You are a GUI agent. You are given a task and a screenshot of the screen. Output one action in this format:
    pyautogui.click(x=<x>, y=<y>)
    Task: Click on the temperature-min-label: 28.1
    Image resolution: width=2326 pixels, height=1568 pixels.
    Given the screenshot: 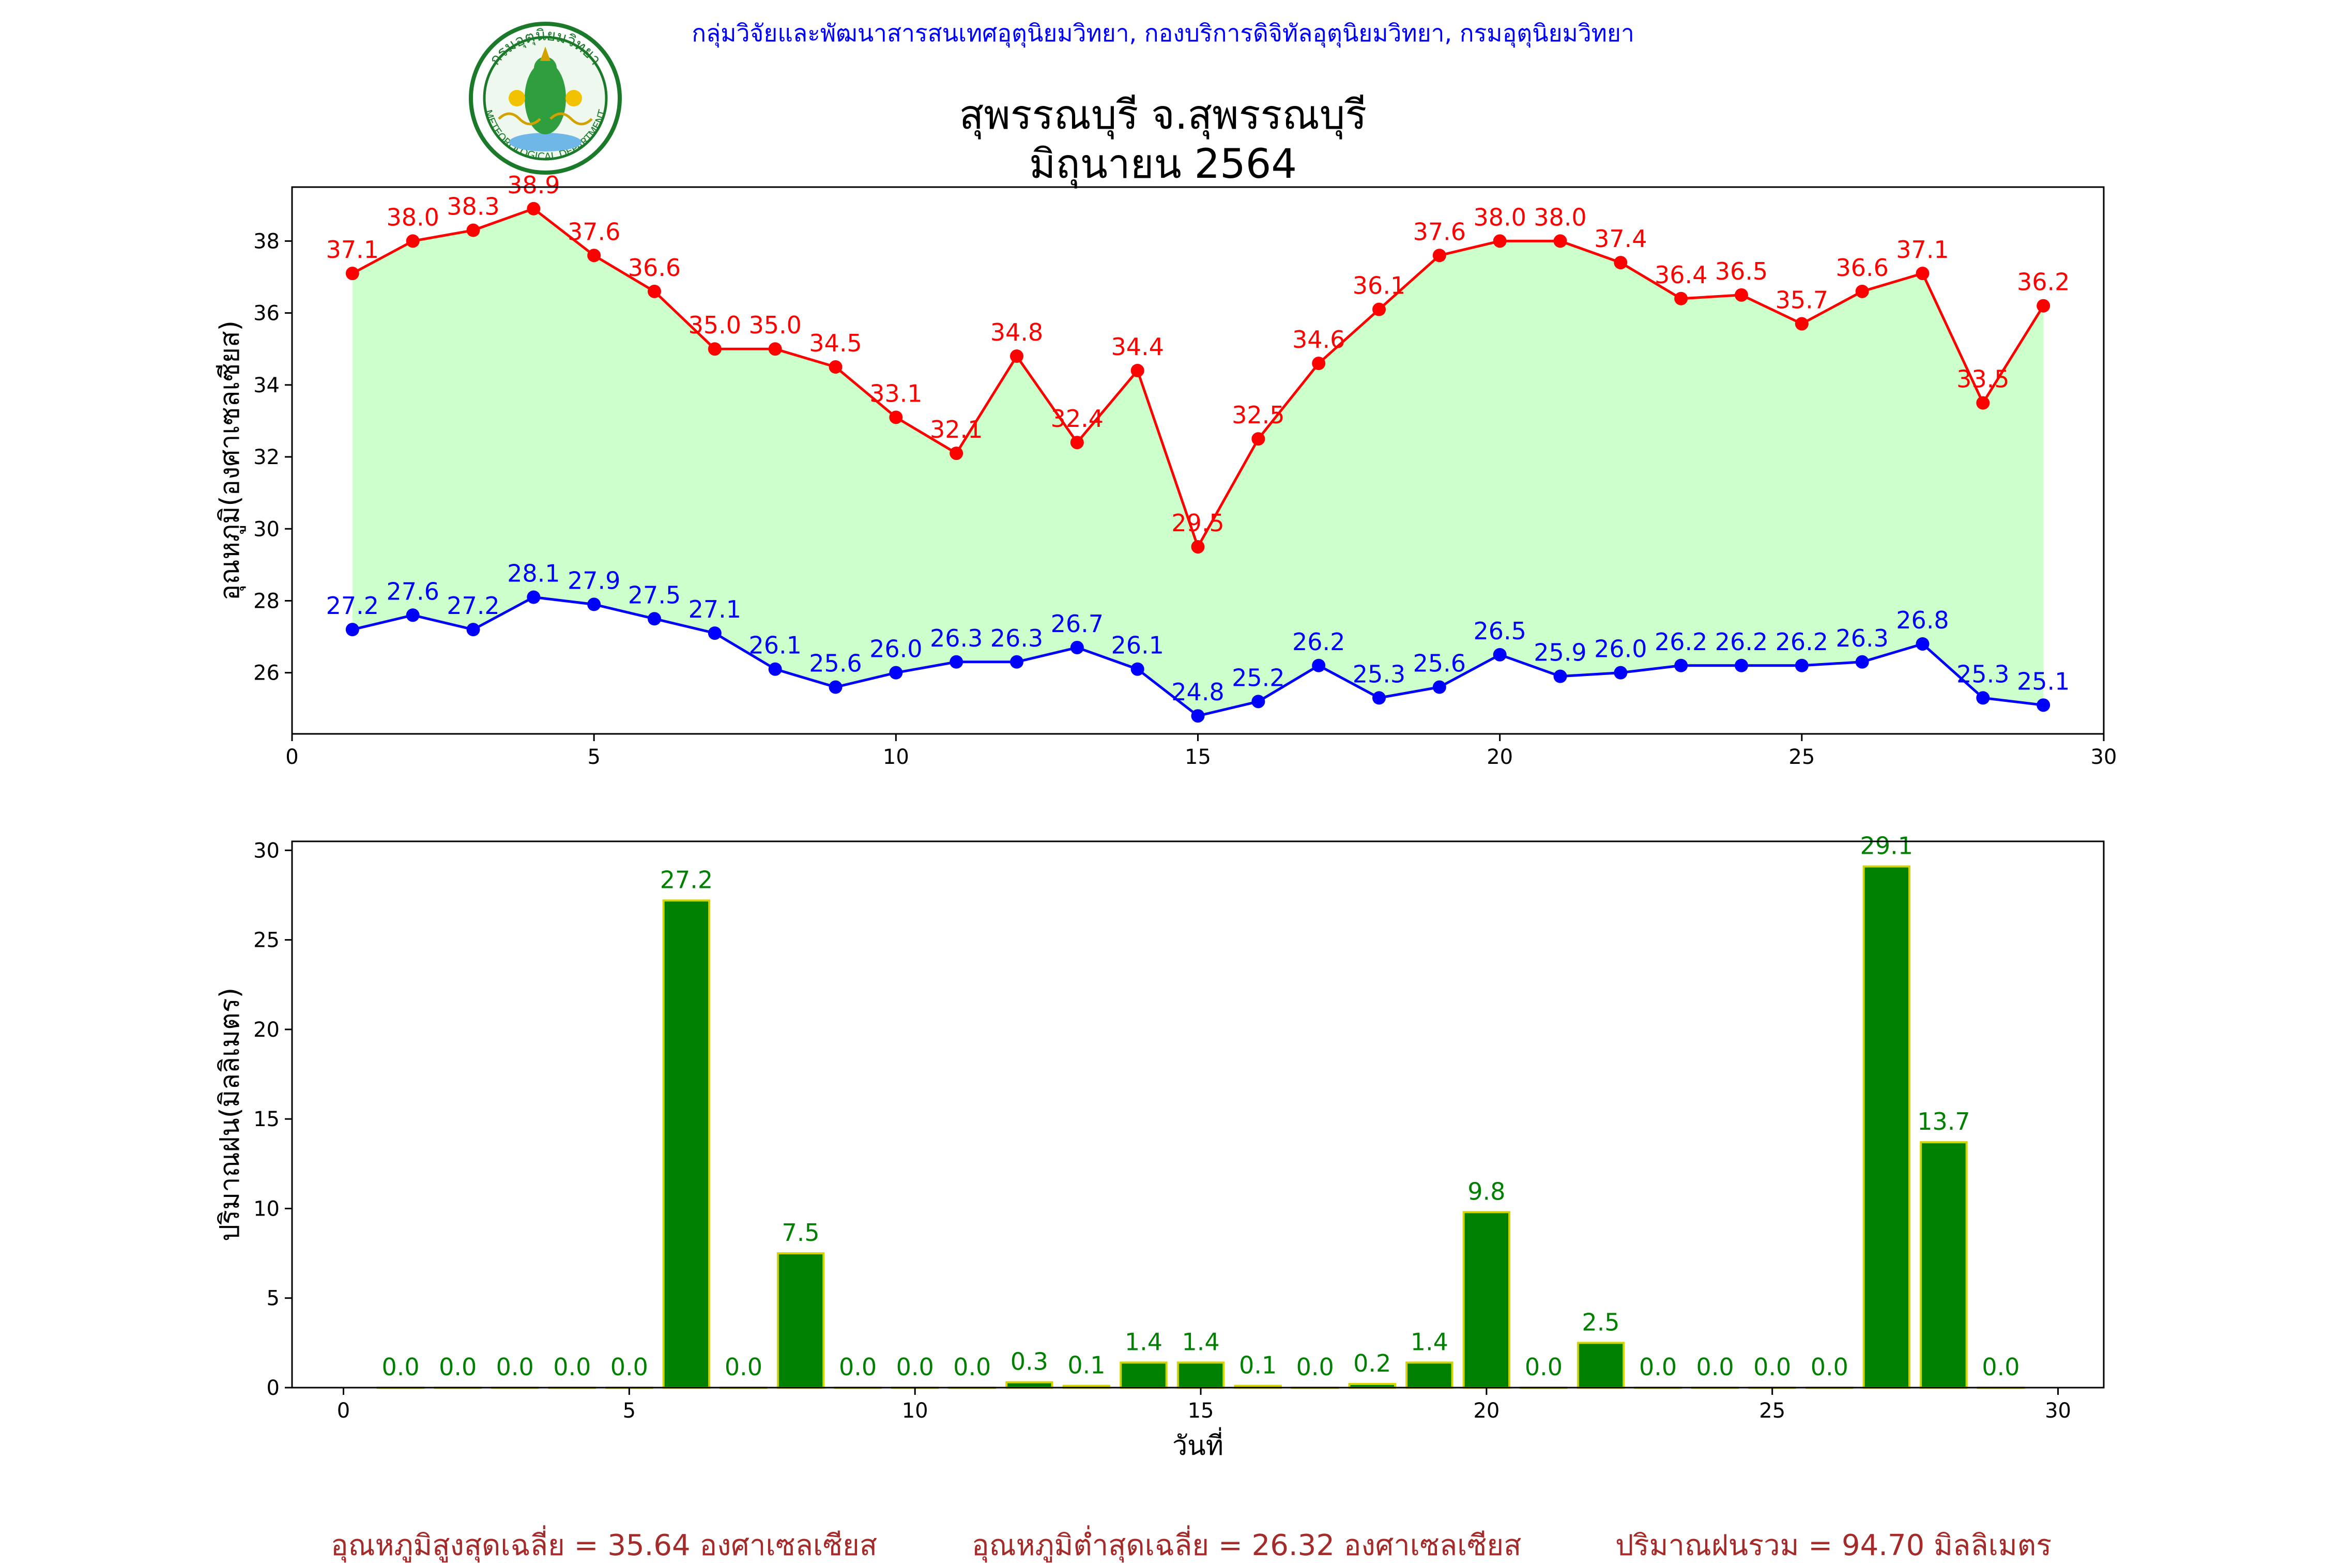 What is the action you would take?
    pyautogui.click(x=533, y=574)
    